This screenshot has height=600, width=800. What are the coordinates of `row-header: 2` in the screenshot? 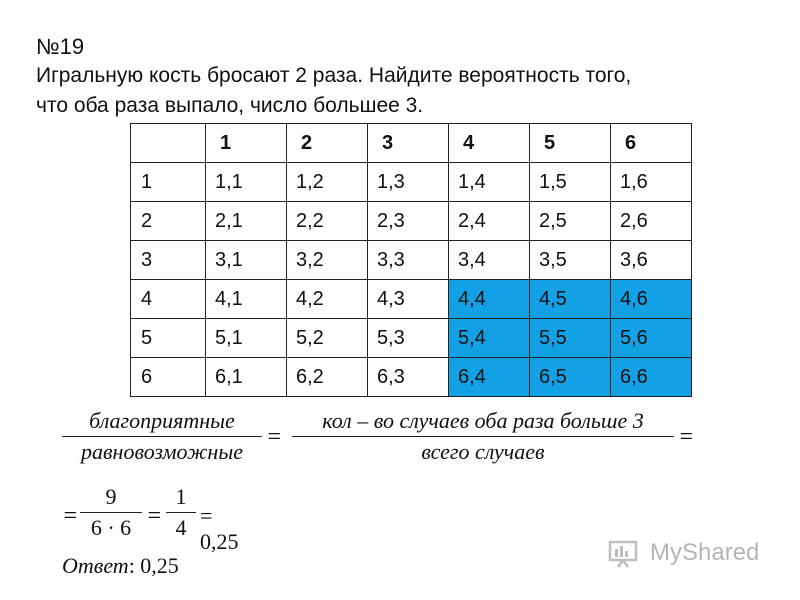 It's located at (168, 221).